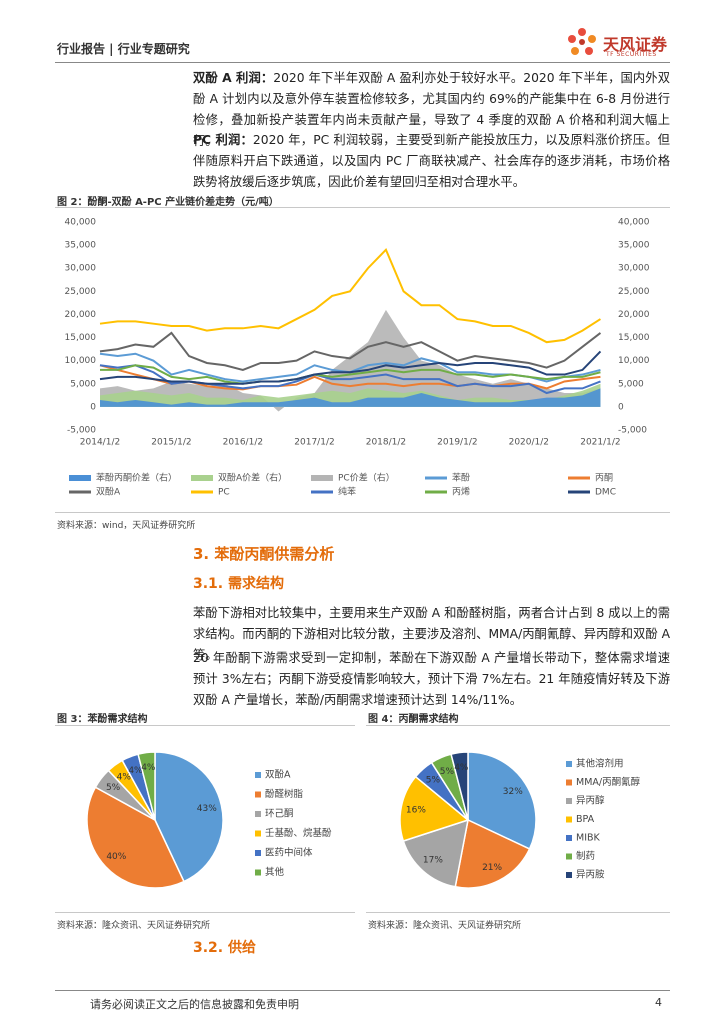 The height and width of the screenshot is (1024, 724). I want to click on caption: 图 3：苯酚需求结构, so click(102, 719).